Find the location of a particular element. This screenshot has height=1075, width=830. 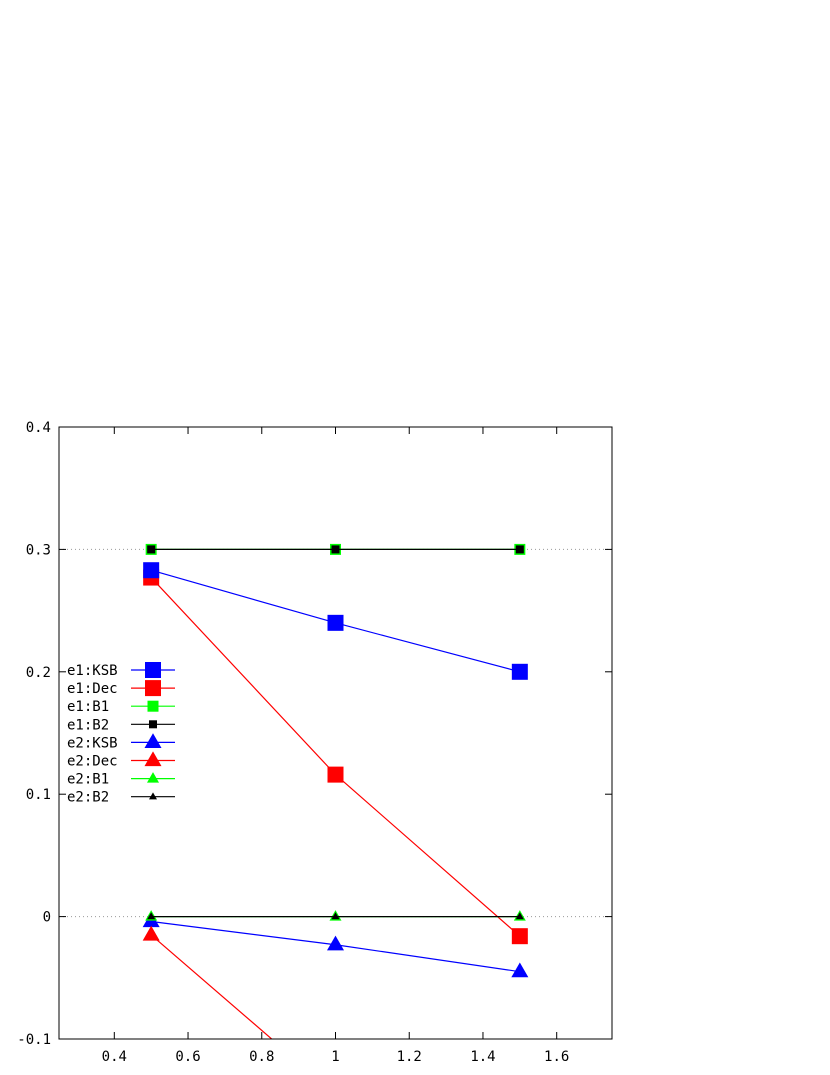

legend-label: e1:KSB is located at coordinates (92, 671).